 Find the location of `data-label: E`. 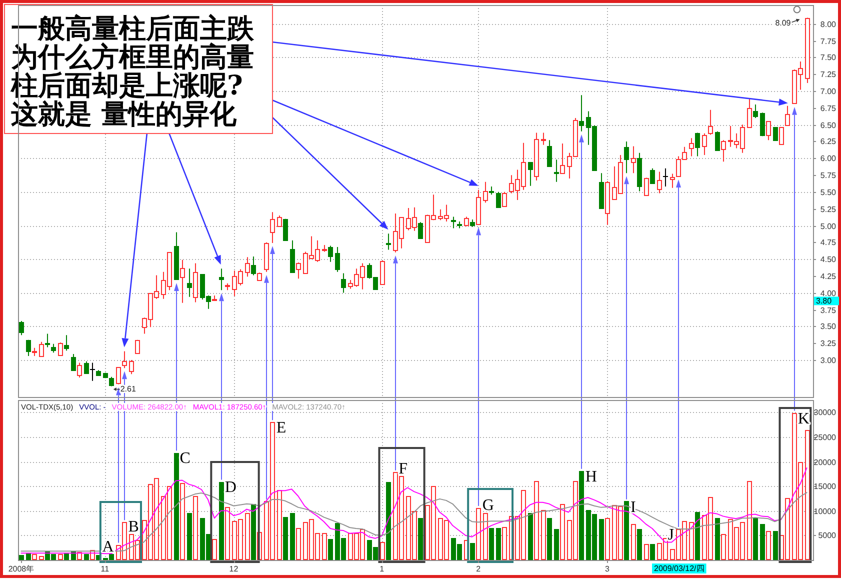

data-label: E is located at coordinates (281, 428).